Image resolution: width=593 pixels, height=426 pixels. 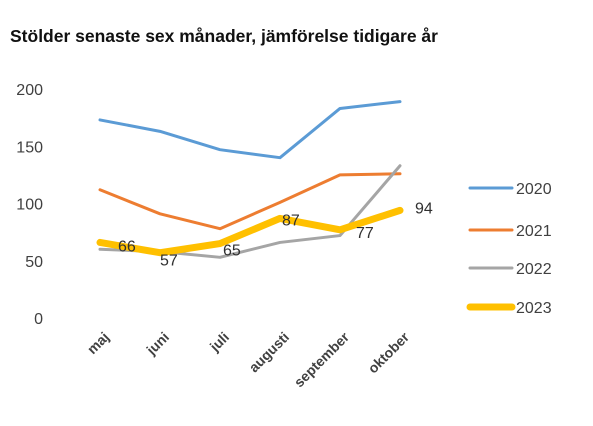 I want to click on x-tick-label: augusti, so click(x=269, y=352).